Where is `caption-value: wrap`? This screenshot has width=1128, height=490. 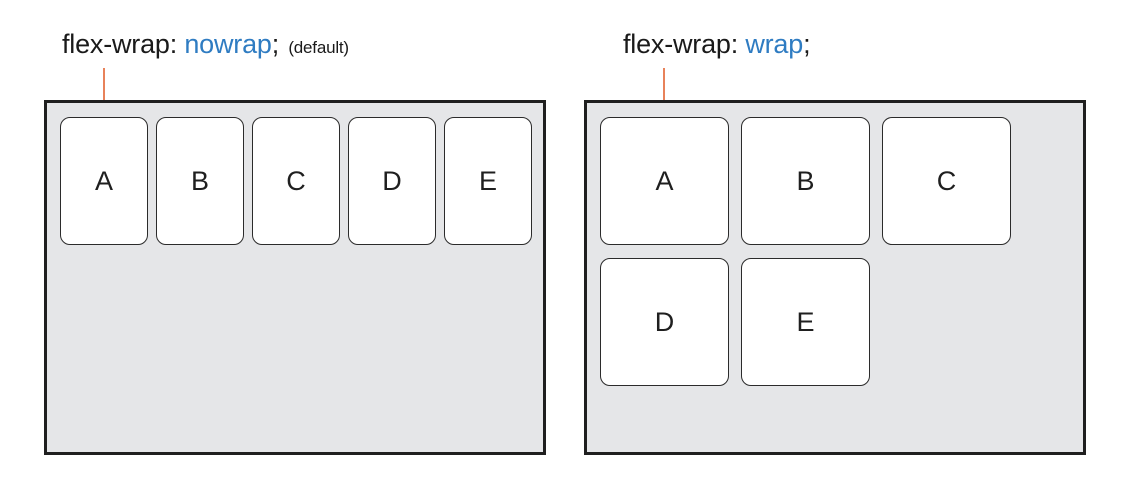
caption-value: wrap is located at coordinates (774, 44).